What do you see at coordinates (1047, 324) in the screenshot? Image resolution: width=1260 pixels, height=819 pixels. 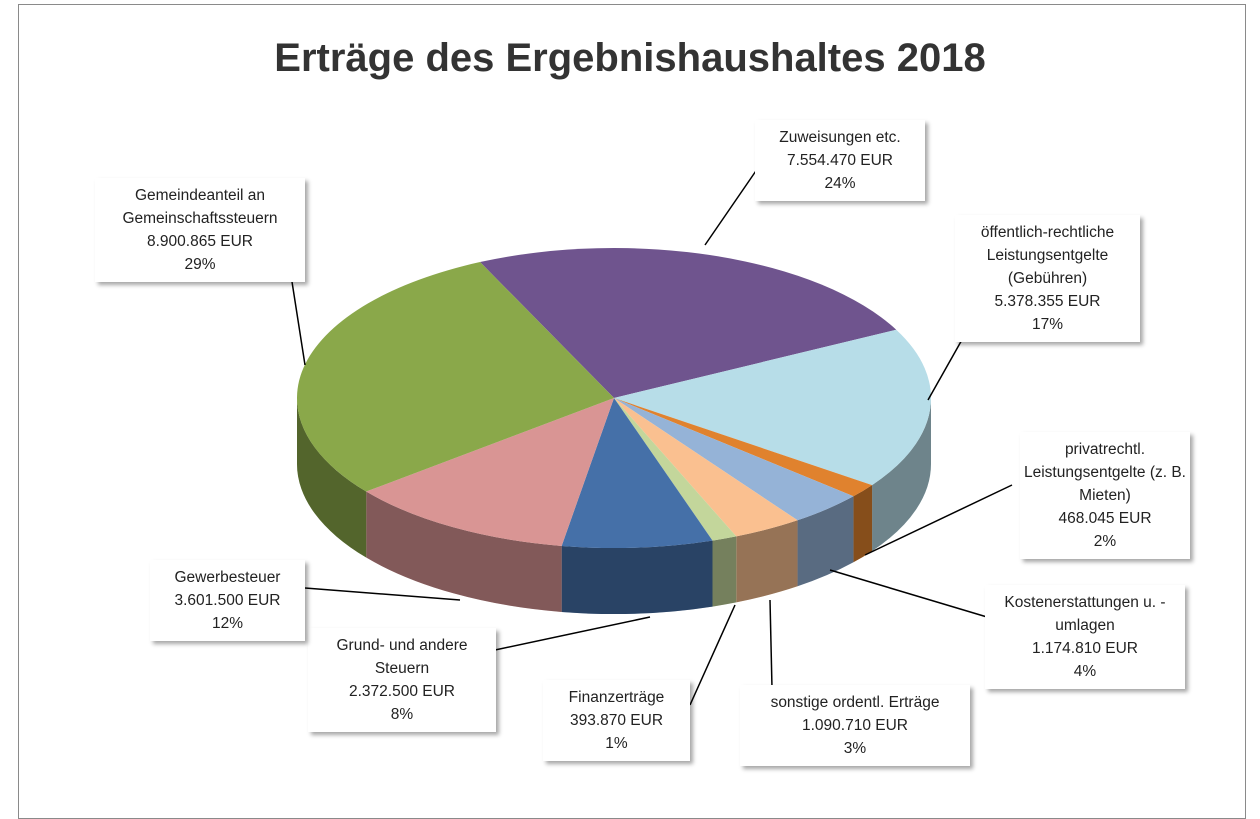 I see `label-percent: 17%` at bounding box center [1047, 324].